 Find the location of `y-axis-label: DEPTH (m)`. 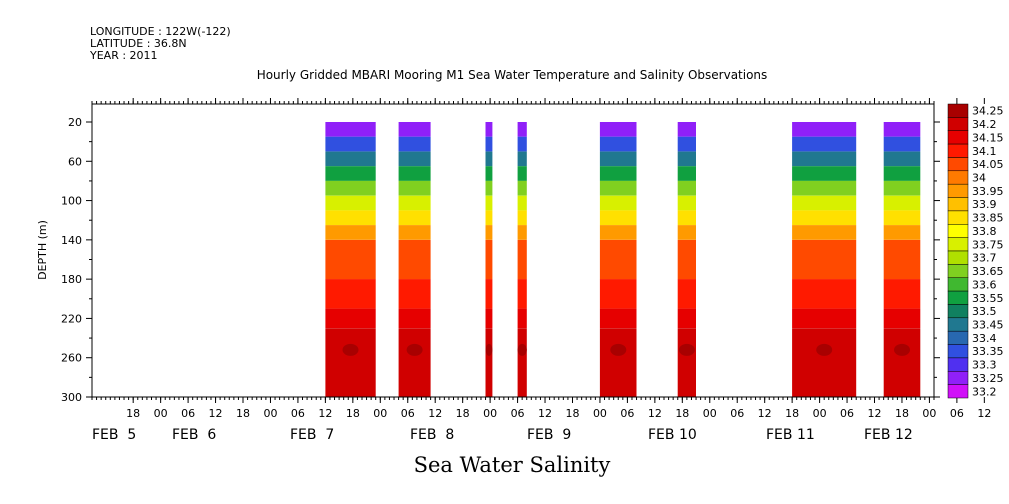

y-axis-label: DEPTH (m) is located at coordinates (42, 250).